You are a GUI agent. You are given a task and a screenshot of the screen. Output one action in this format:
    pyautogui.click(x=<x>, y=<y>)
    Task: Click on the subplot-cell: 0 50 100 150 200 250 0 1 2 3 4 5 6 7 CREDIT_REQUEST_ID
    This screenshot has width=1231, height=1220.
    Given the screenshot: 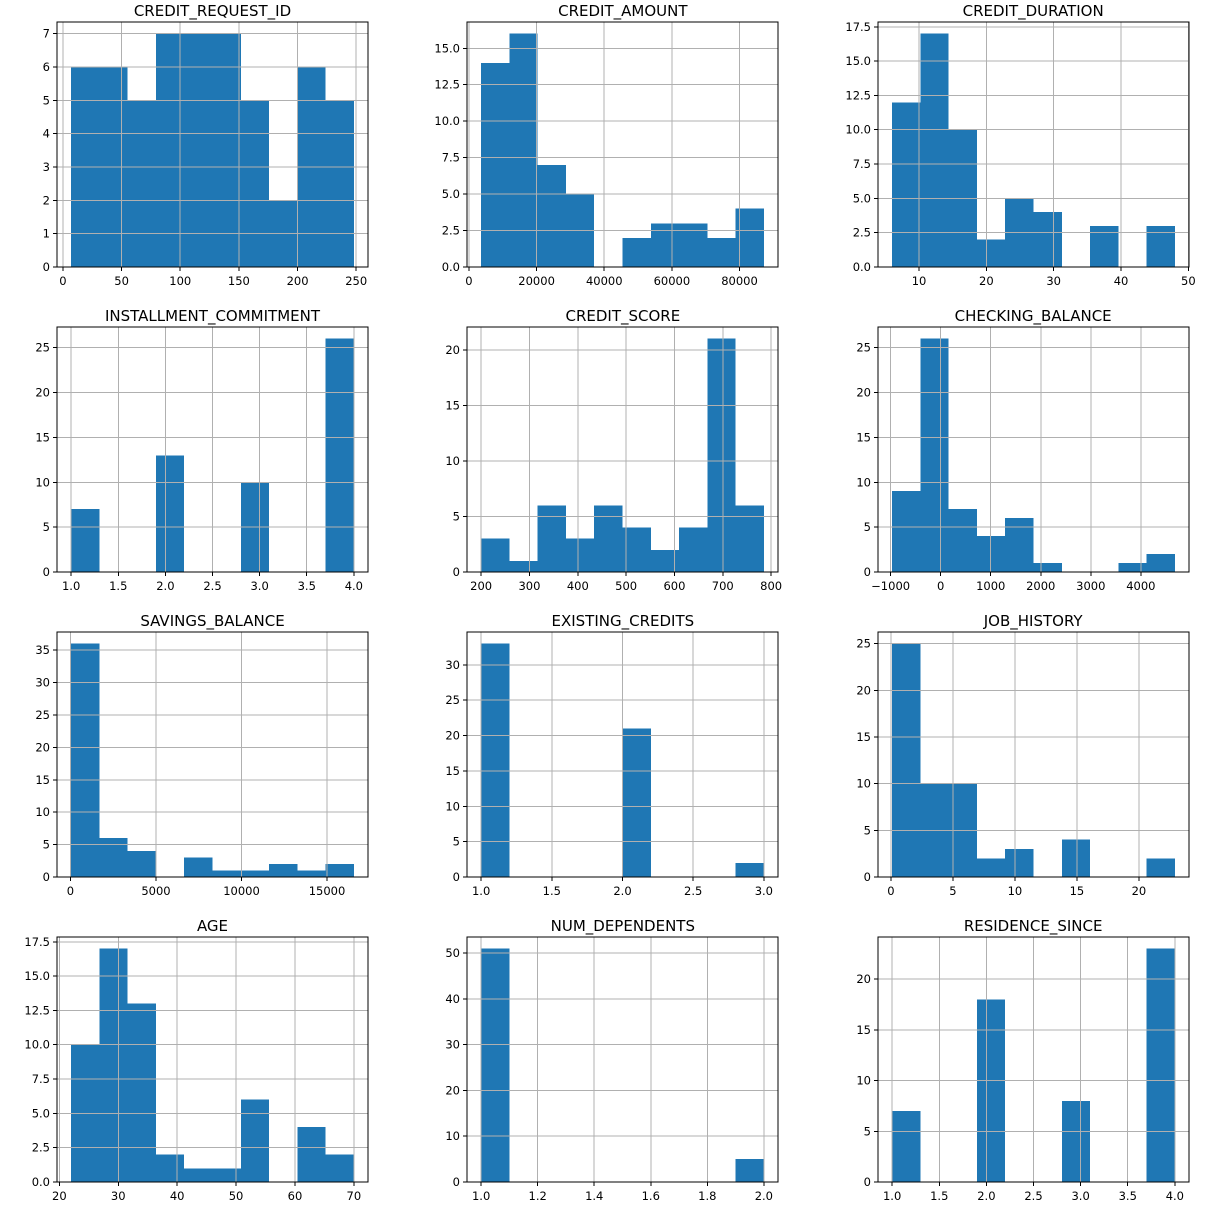 What is the action you would take?
    pyautogui.click(x=205, y=152)
    